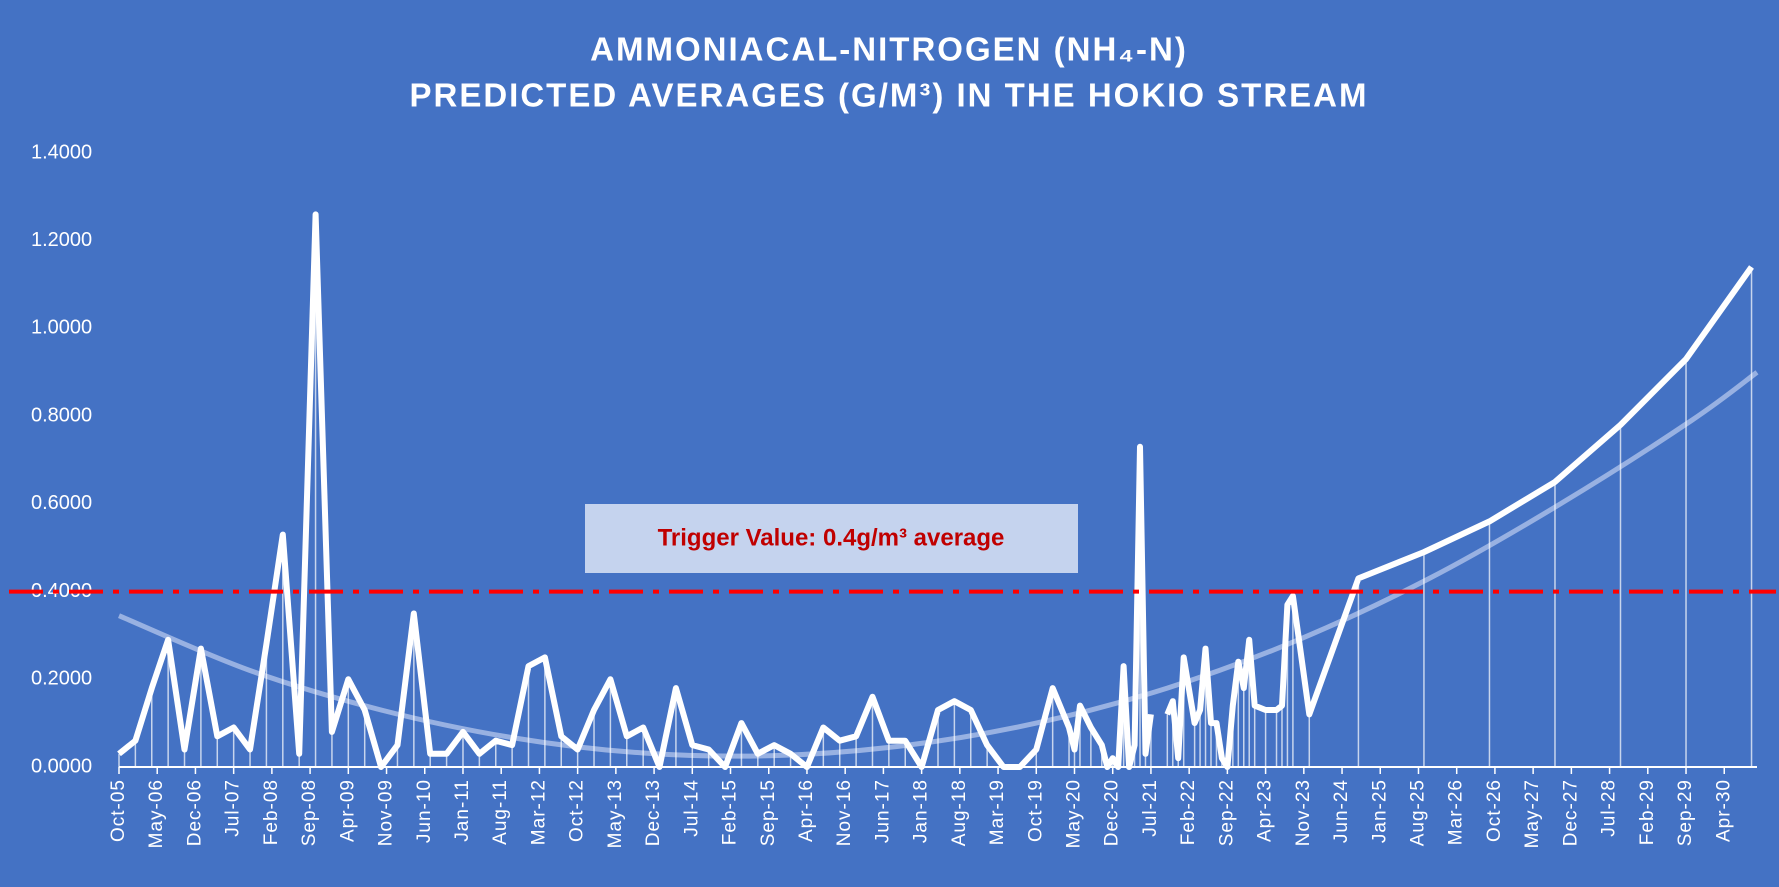  I want to click on x-tick-label: Dec-13, so click(653, 812).